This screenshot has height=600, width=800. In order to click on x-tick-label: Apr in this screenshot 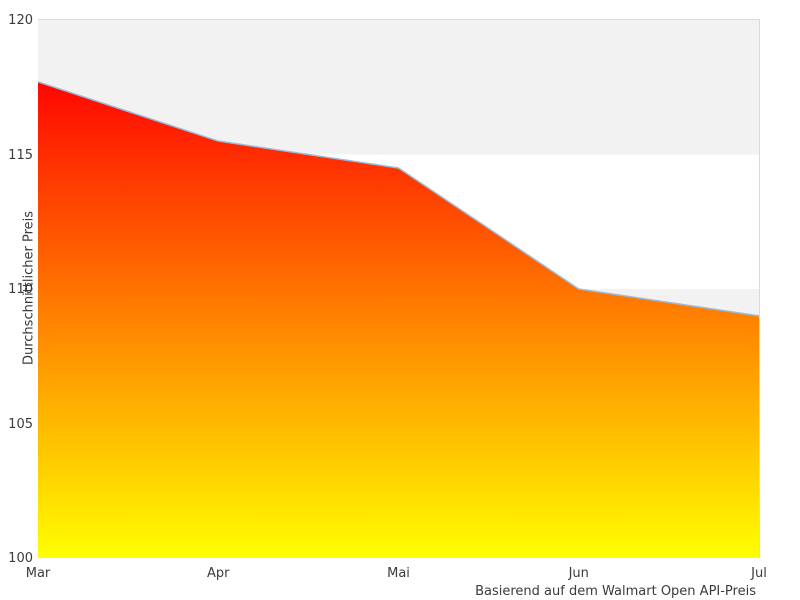, I will do `click(218, 573)`.